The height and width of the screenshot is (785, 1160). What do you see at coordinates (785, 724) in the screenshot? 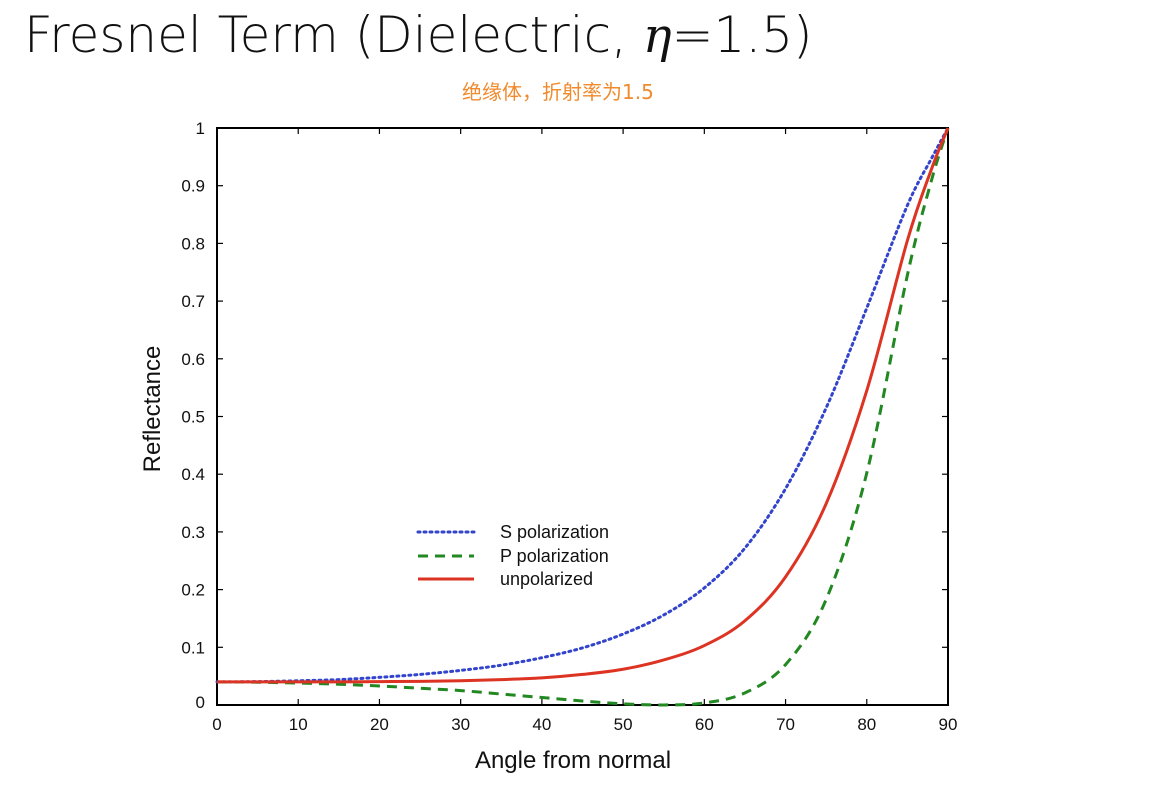
I see `x-tick-label: 70` at bounding box center [785, 724].